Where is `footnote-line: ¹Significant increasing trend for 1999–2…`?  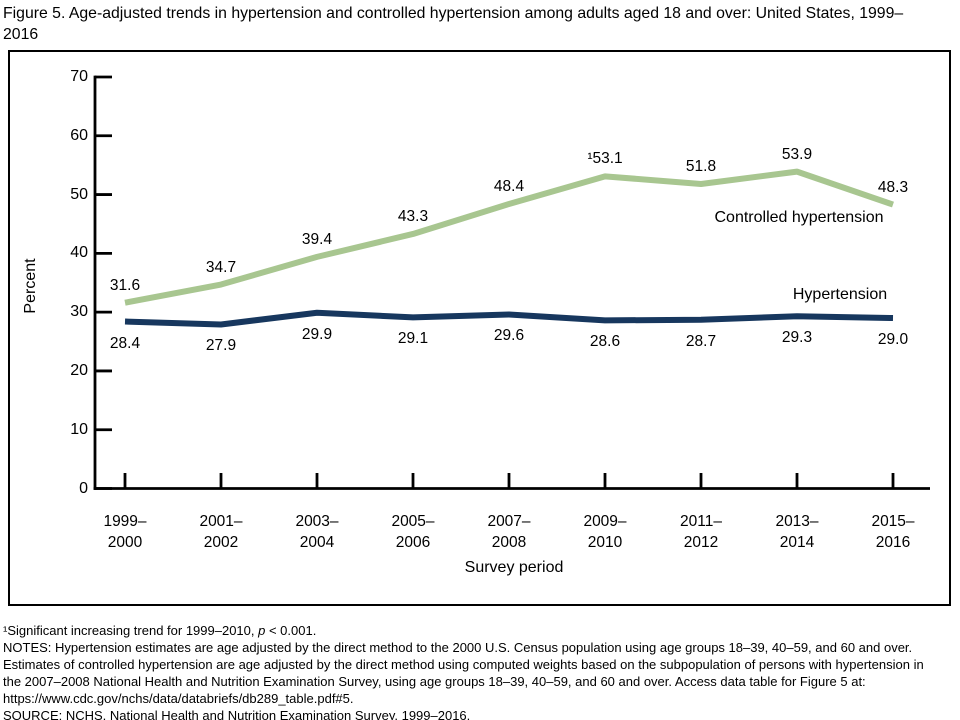 footnote-line: ¹Significant increasing trend for 1999–2… is located at coordinates (160, 630).